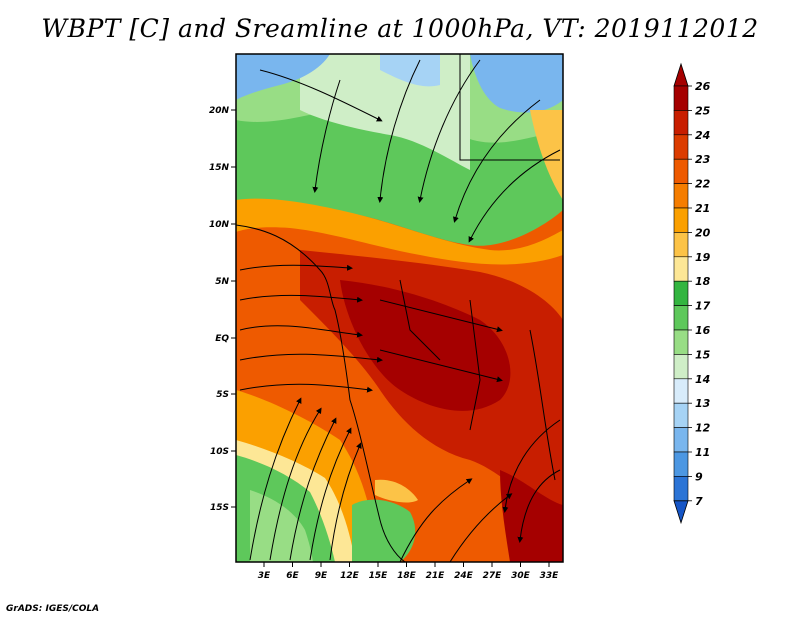  What do you see at coordinates (219, 225) in the screenshot?
I see `lat-label: 10N` at bounding box center [219, 225].